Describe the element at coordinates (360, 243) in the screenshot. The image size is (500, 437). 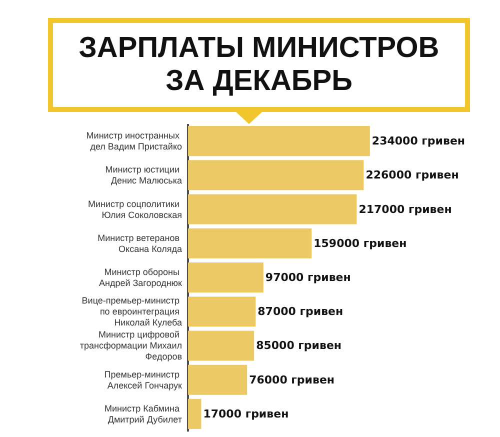
I see `data-label: 159000 гривен` at that location.